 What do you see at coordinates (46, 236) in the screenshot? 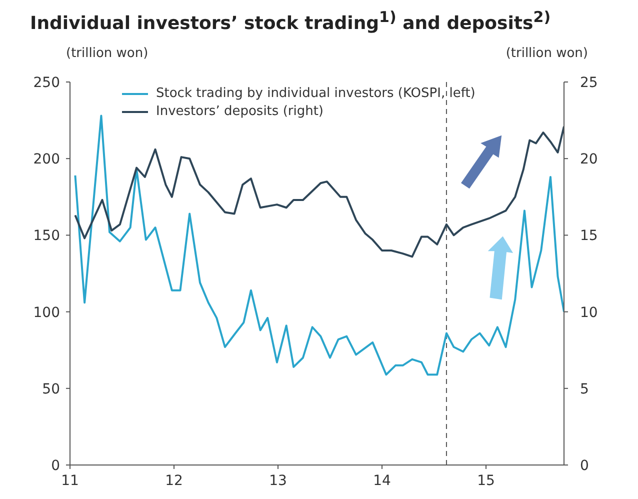
I see `y-tick-label: 150` at bounding box center [46, 236].